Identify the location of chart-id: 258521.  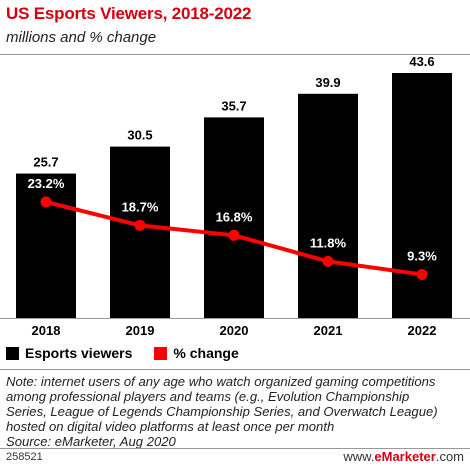
(24, 457).